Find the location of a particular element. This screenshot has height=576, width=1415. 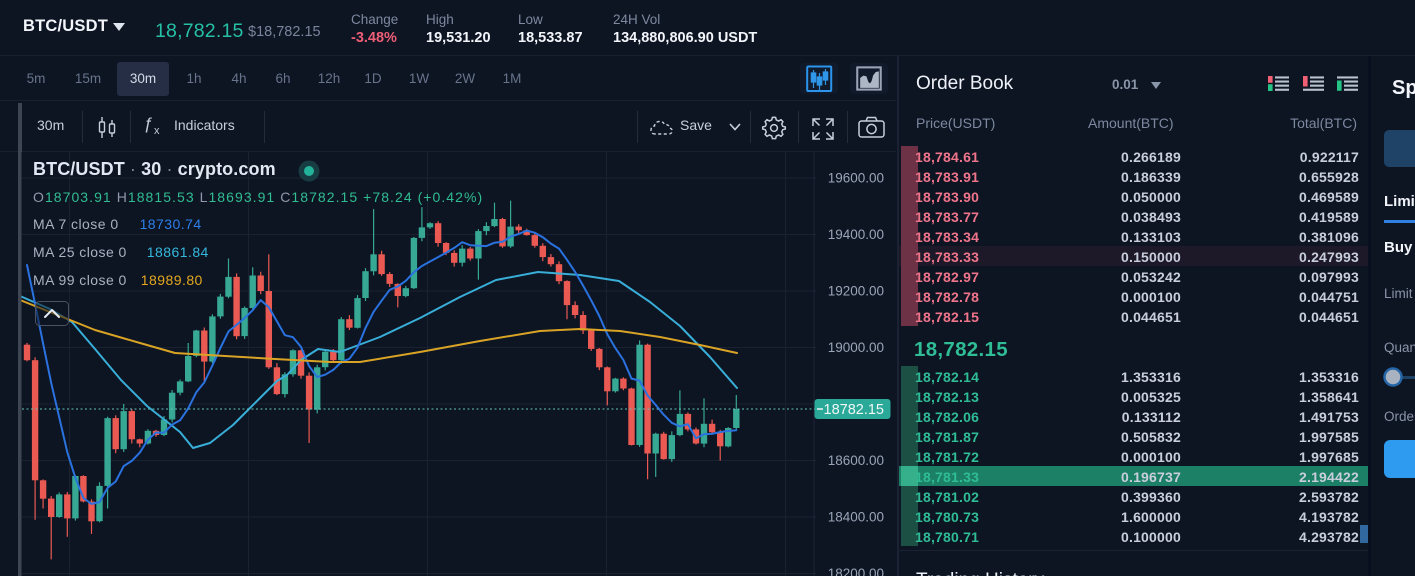

svg-text: 18782.15 is located at coordinates (854, 410).